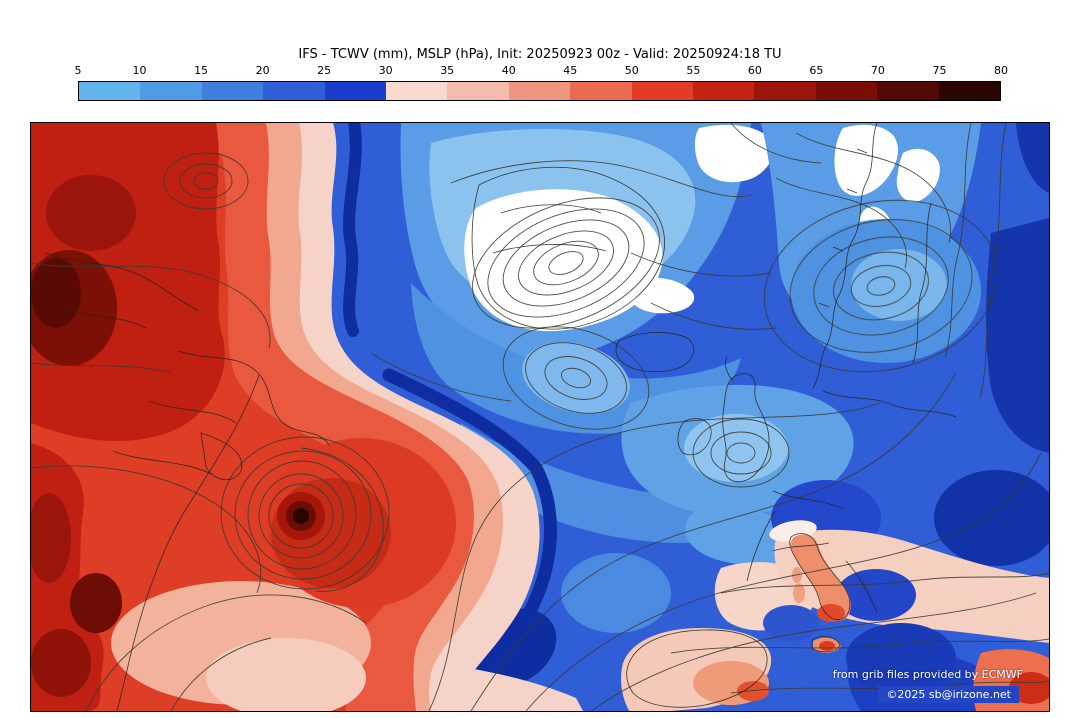  Describe the element at coordinates (754, 70) in the screenshot. I see `colorbar-tick-label: 60` at that location.